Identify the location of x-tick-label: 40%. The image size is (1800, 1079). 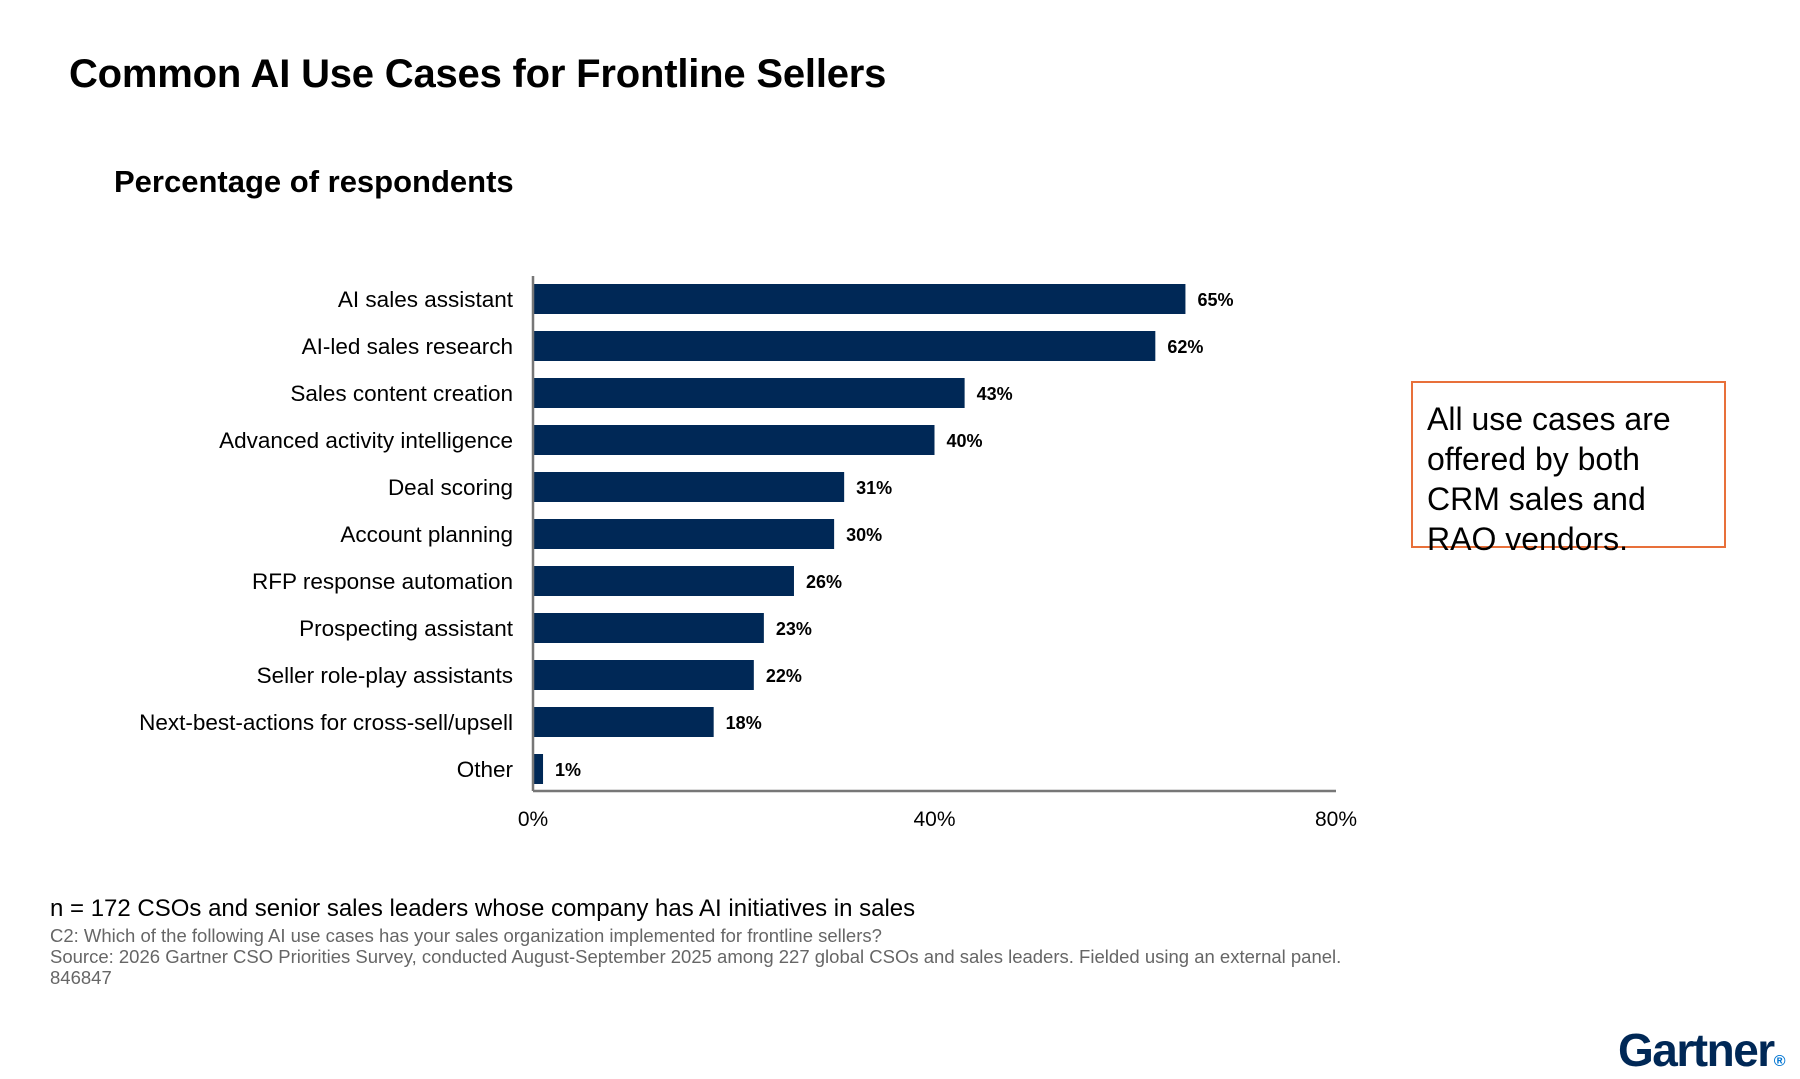
(934, 819).